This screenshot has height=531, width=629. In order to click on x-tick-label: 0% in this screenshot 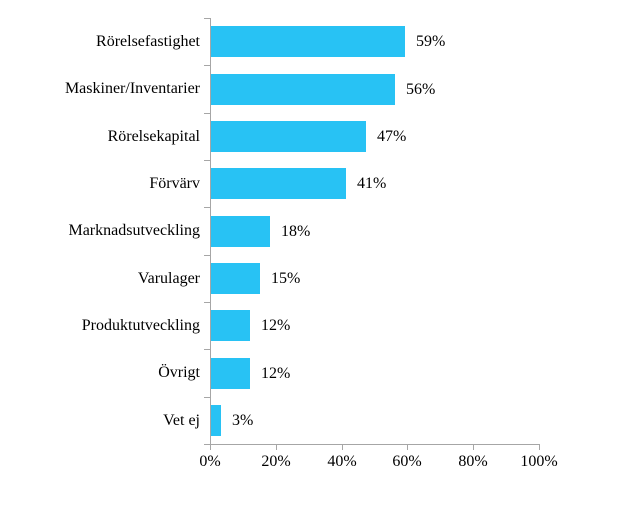, I will do `click(210, 461)`.